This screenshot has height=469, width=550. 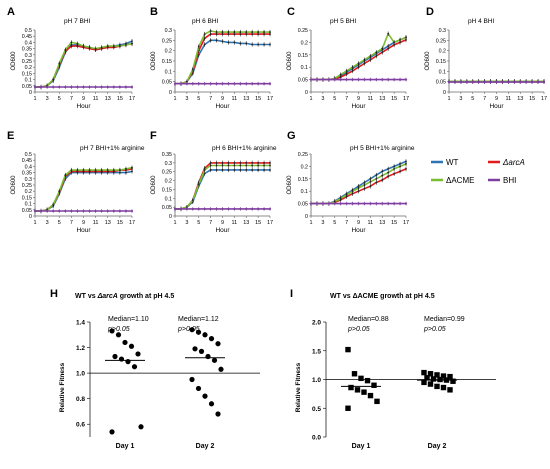 What do you see at coordinates (502, 180) in the screenshot?
I see `legend-item-bhi: BHI` at bounding box center [502, 180].